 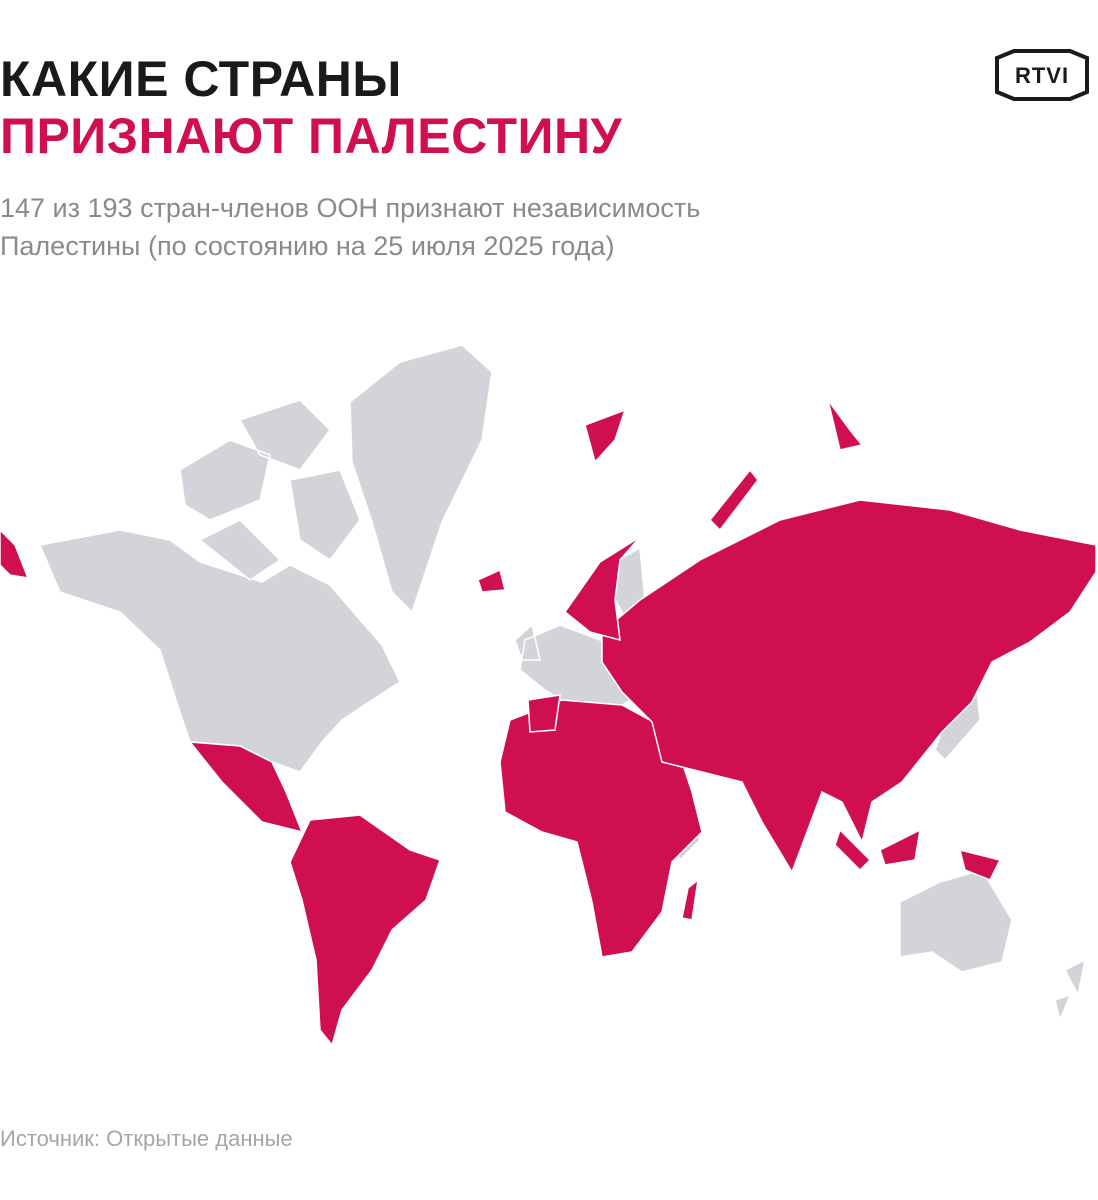 I want to click on arctic-islands, so click(x=270, y=490).